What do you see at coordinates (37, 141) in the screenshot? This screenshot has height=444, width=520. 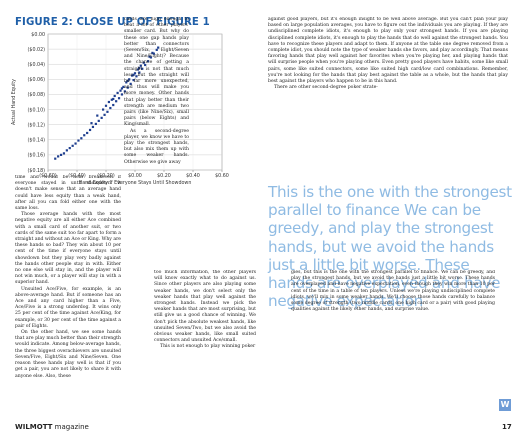 I see `y-tick-label: ($0.14)` at bounding box center [37, 141].